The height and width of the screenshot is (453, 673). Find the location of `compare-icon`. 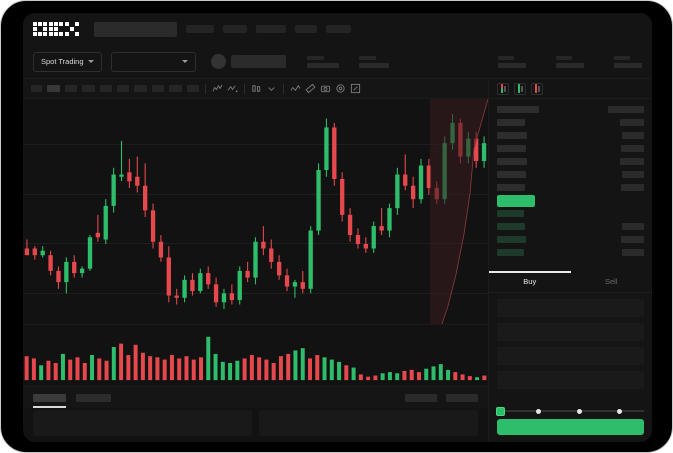

compare-icon is located at coordinates (232, 88).